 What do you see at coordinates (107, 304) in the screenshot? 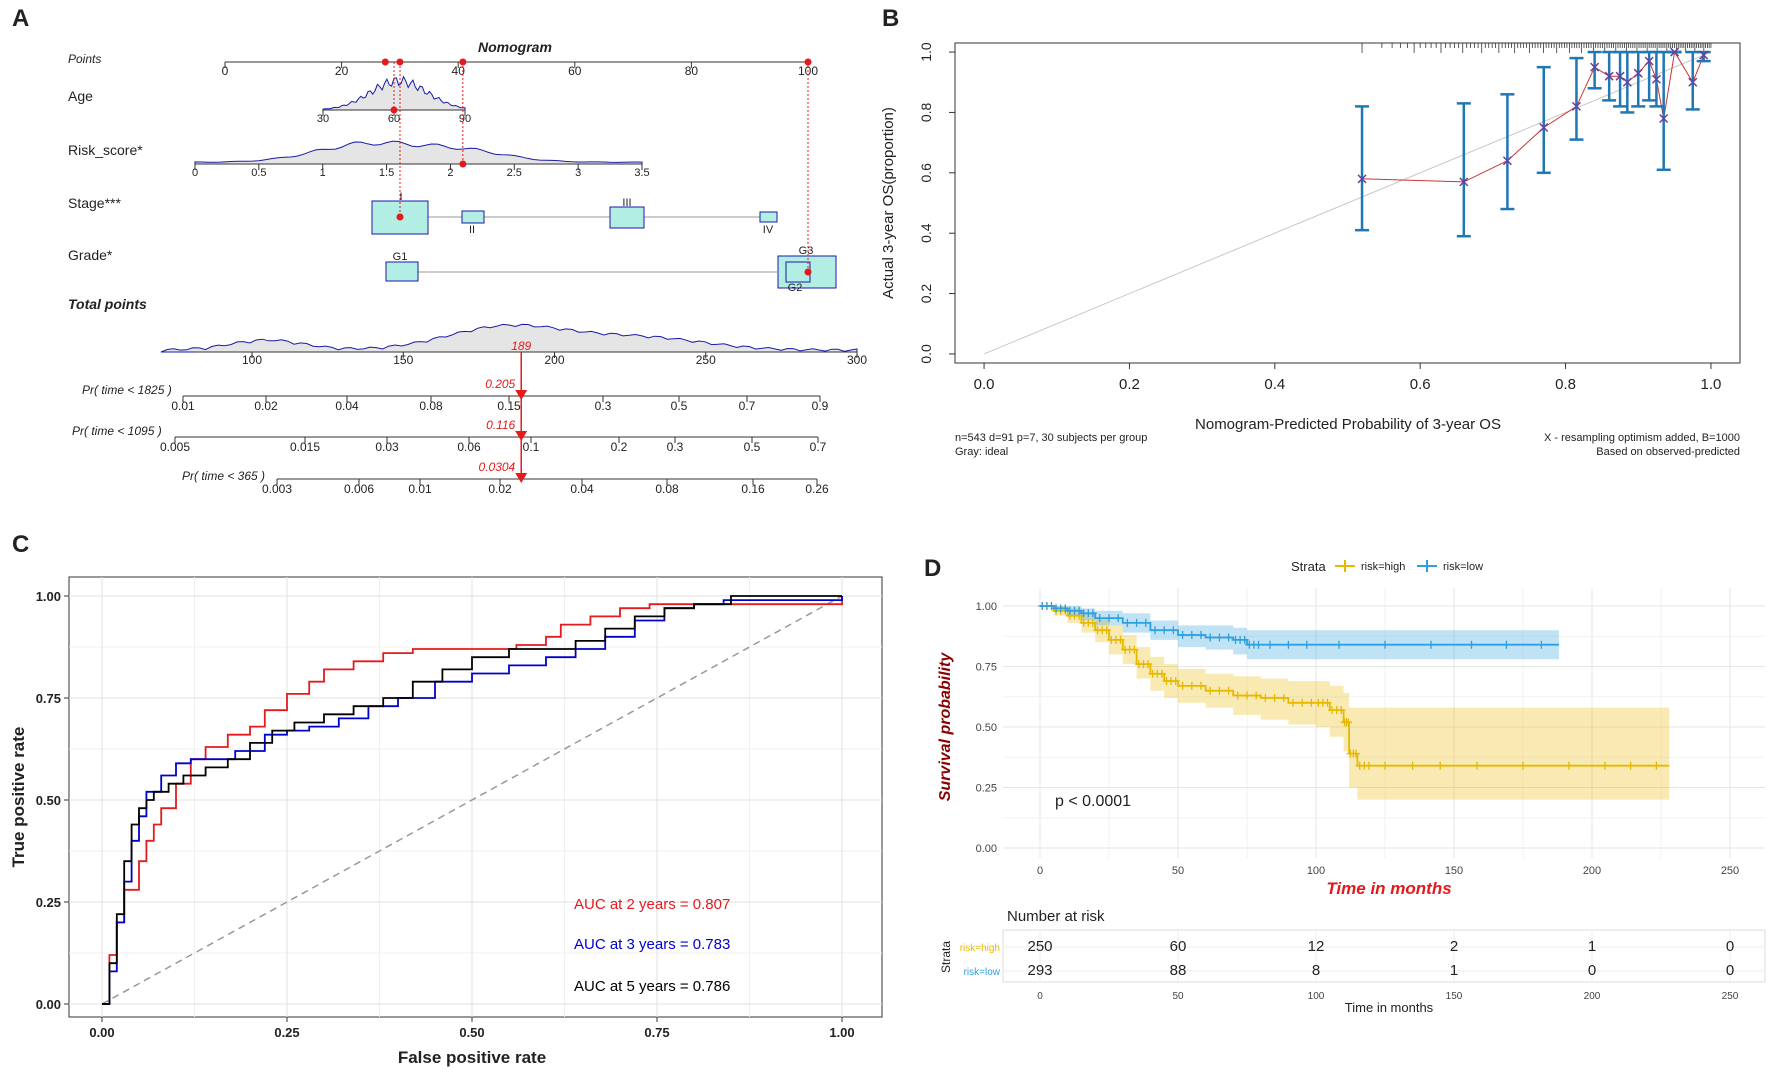
I see `nomogram-row-label: Total points` at bounding box center [107, 304].